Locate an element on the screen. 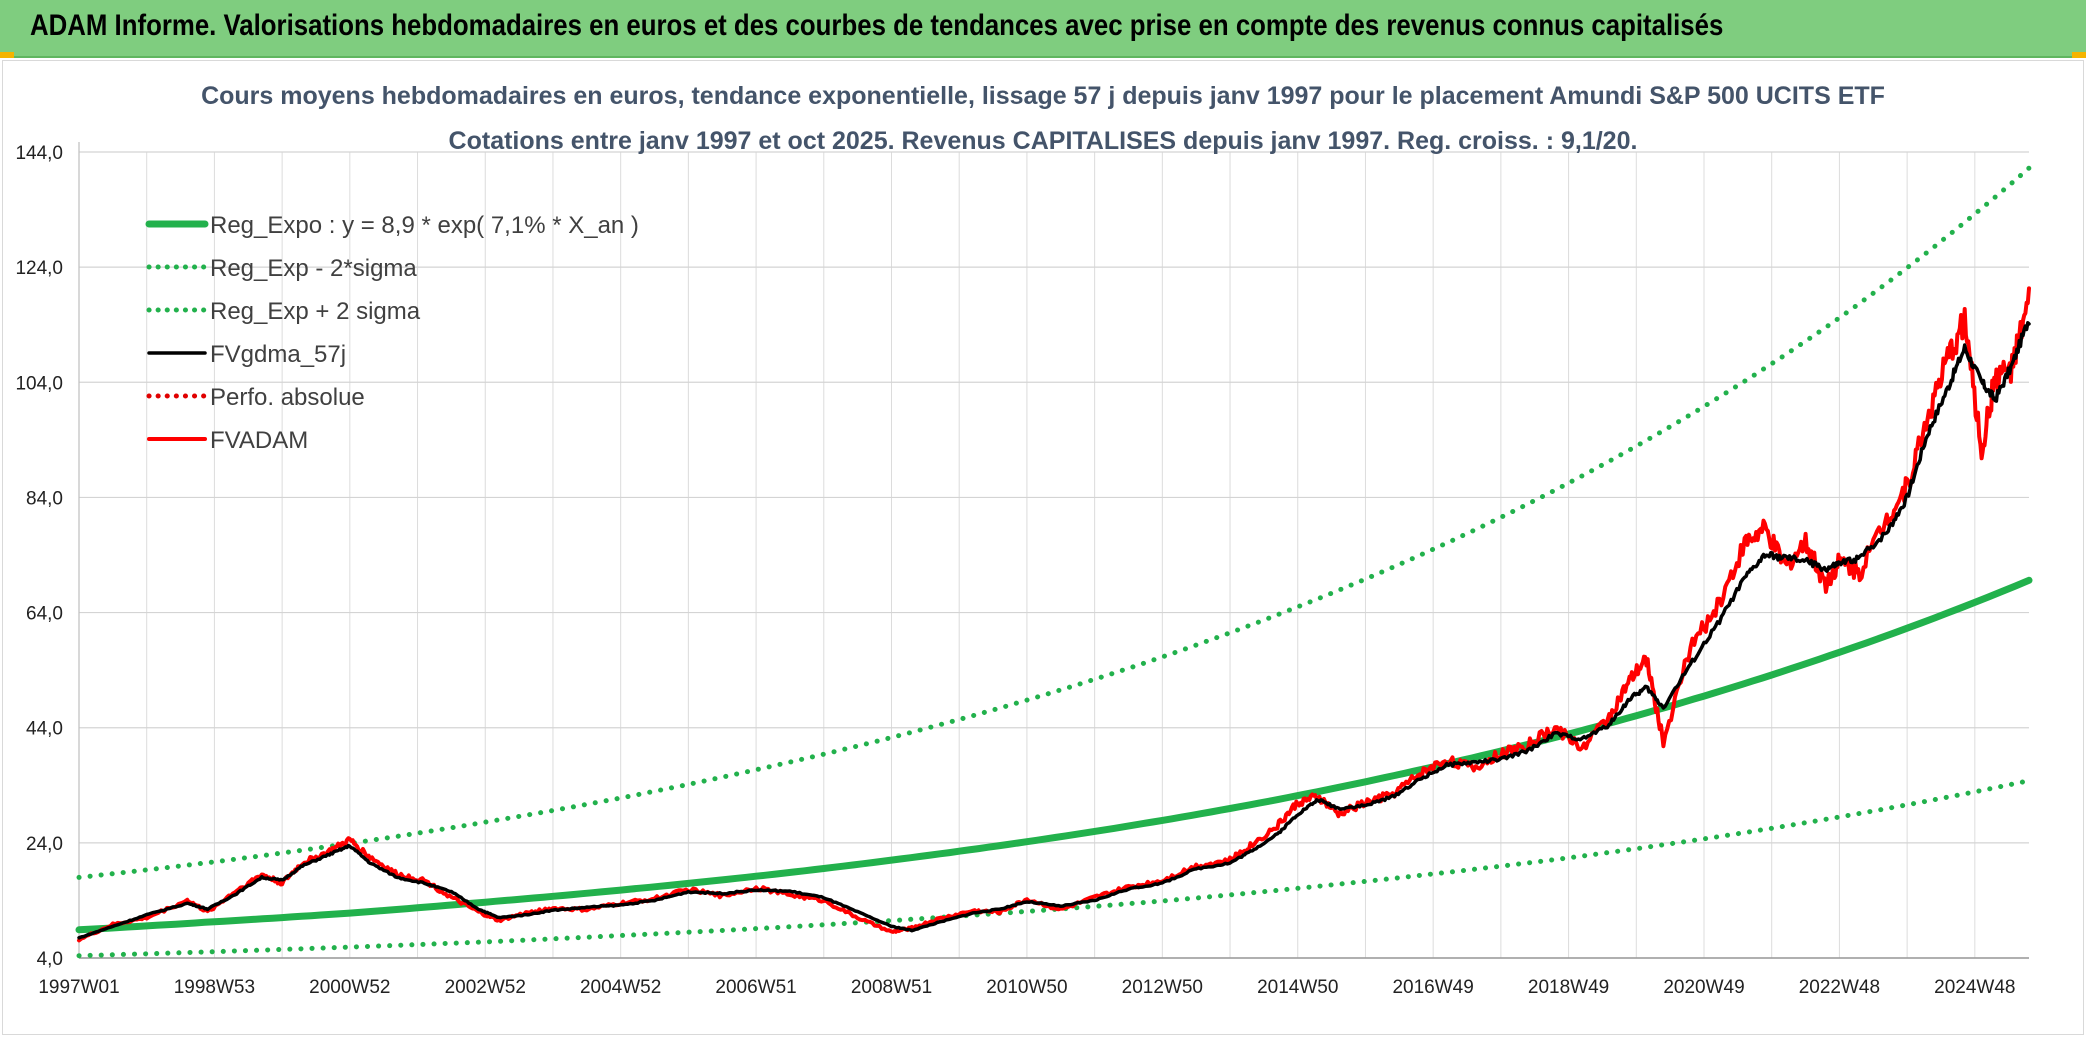  x-tick-label: 2022W48 is located at coordinates (1839, 987).